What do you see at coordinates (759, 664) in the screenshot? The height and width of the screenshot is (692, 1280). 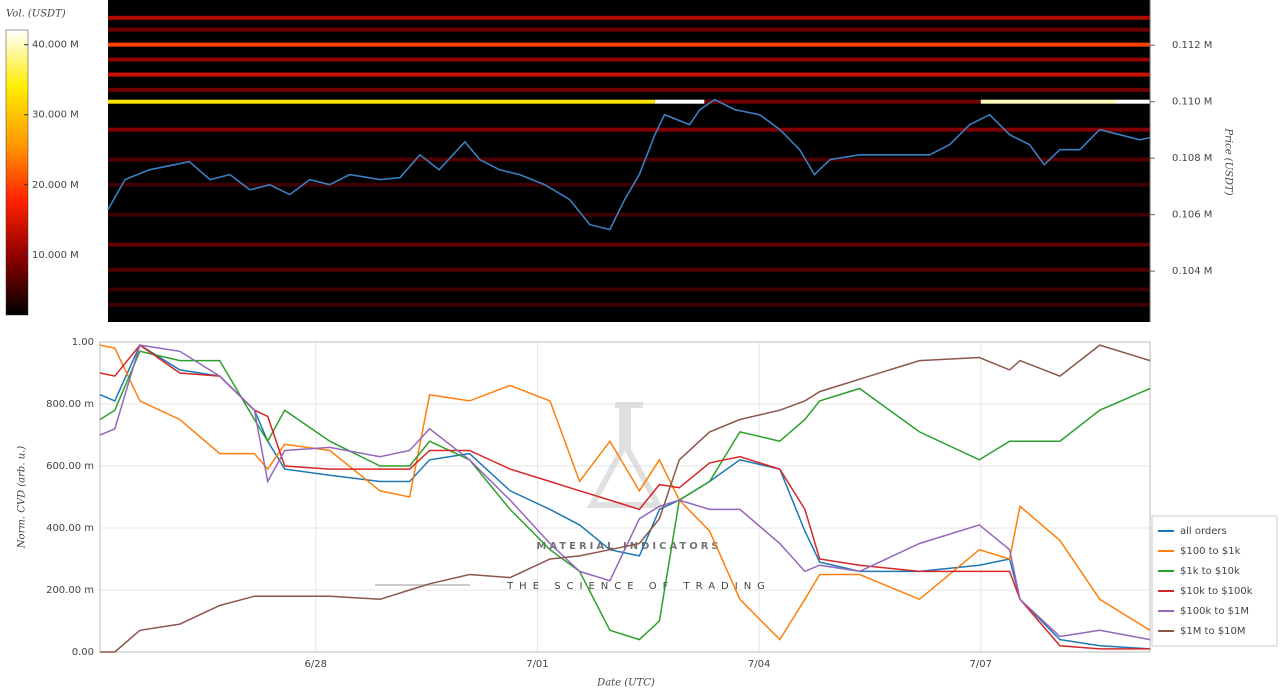 I see `x-tick-label: 7/04` at bounding box center [759, 664].